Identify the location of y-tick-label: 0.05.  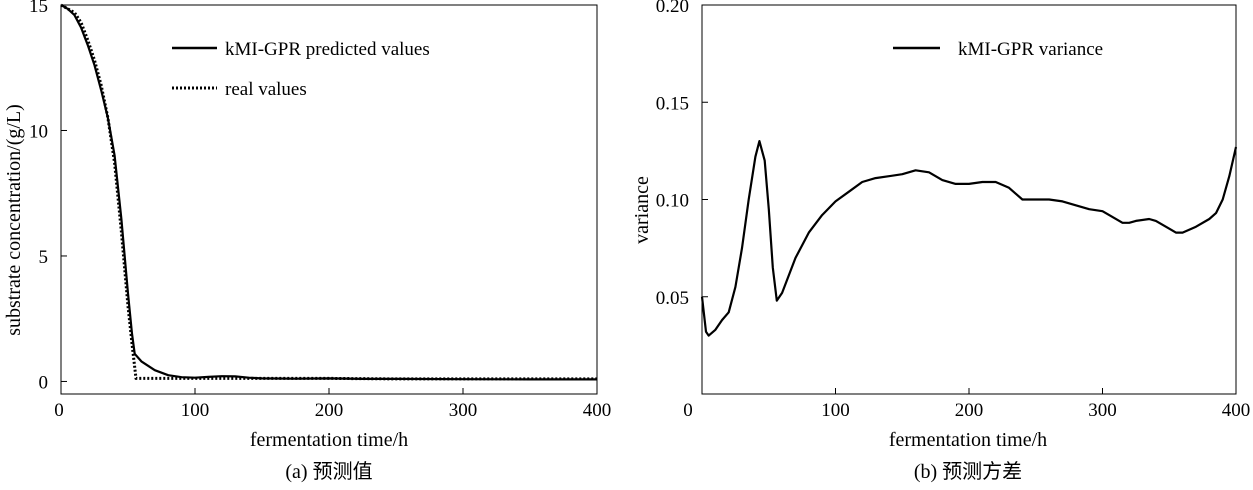
(672, 298).